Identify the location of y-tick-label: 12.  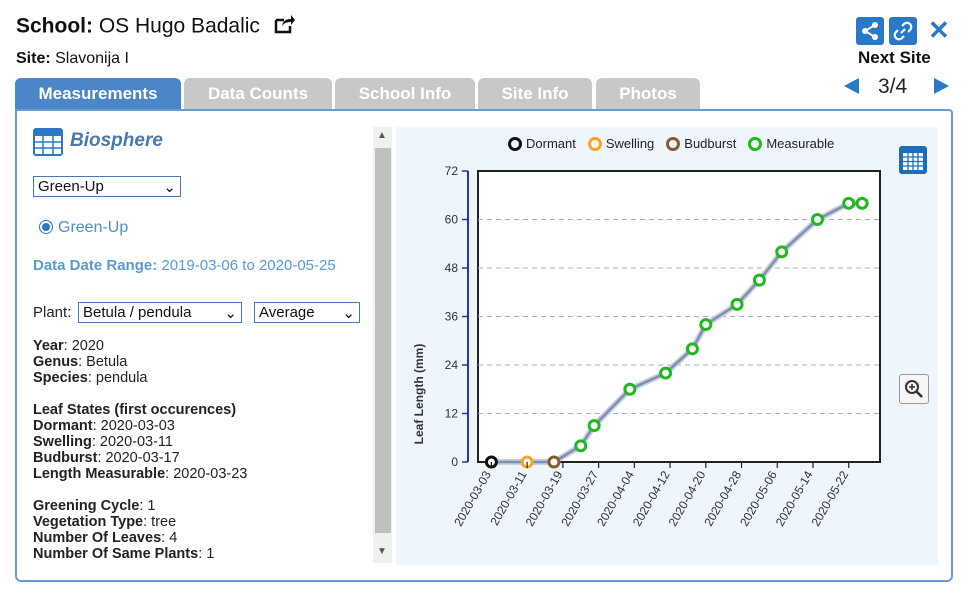
(452, 414).